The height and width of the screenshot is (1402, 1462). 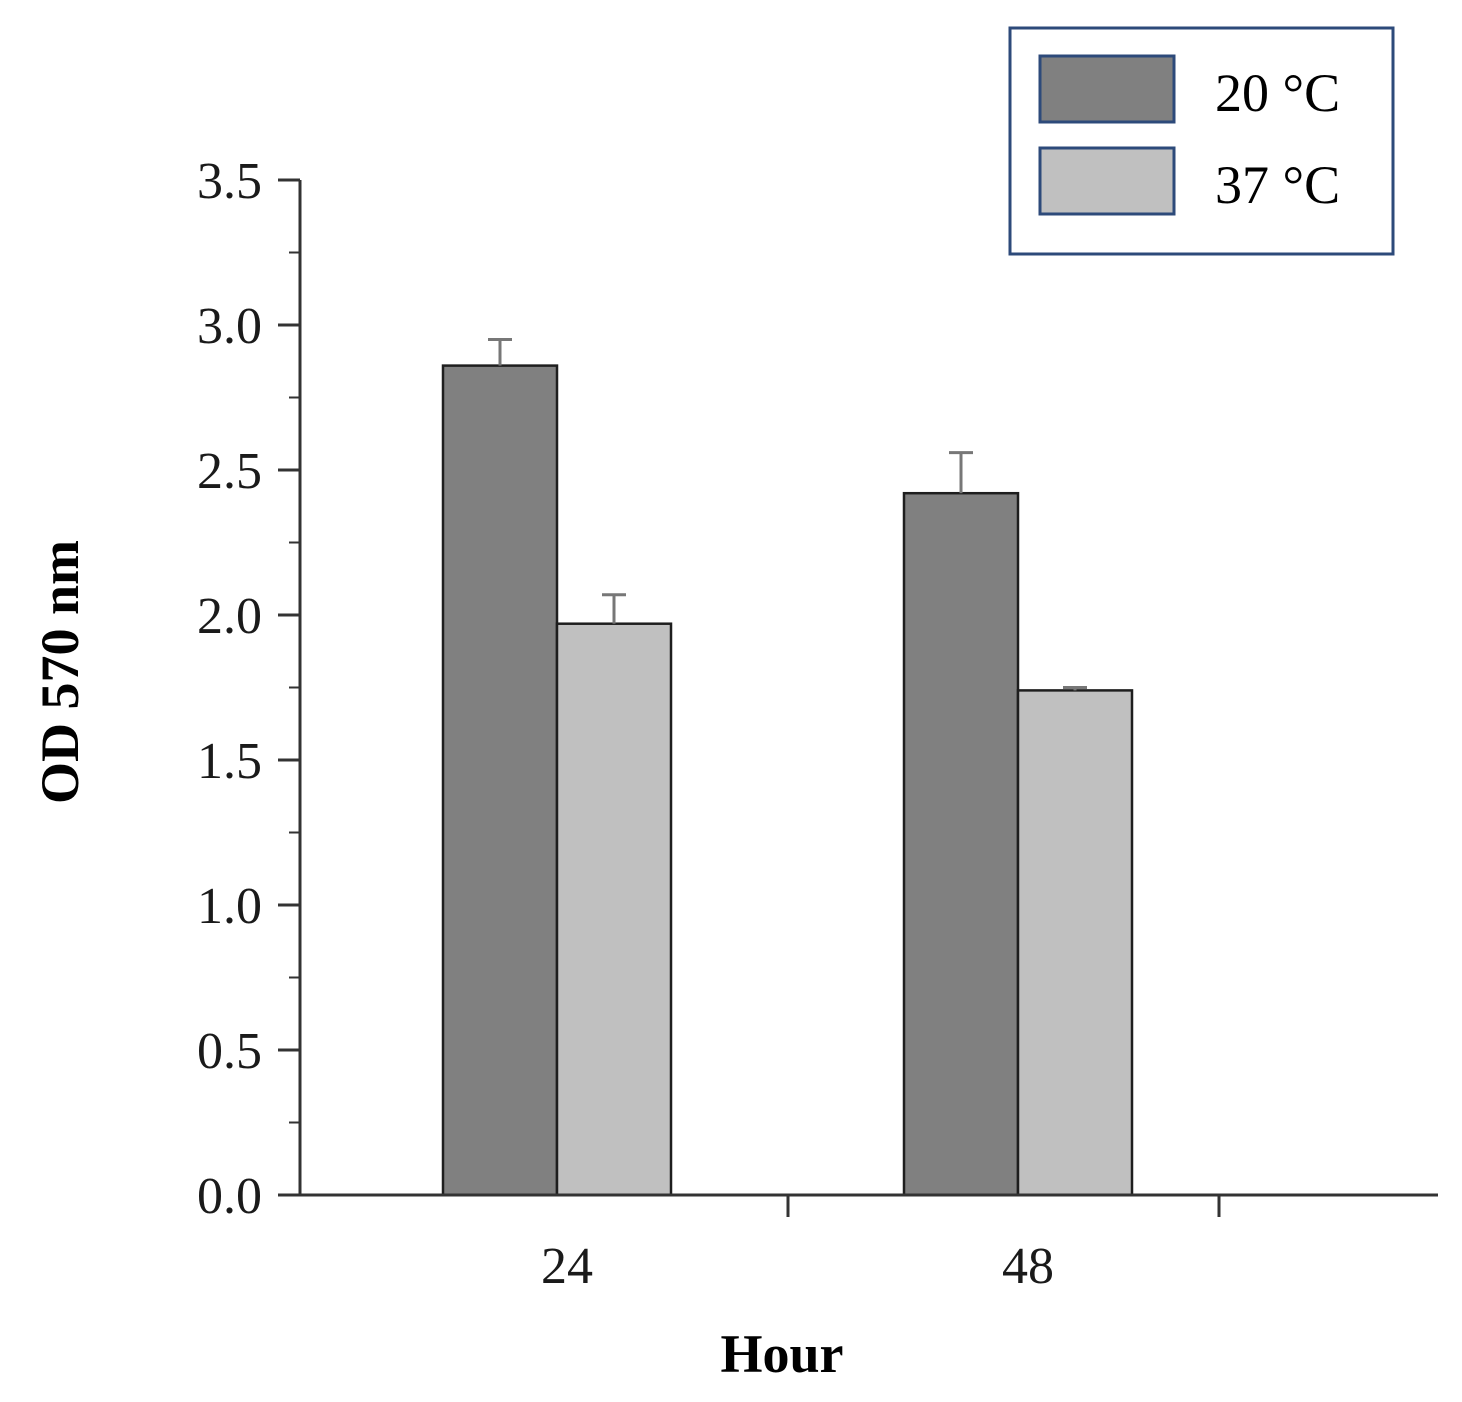 What do you see at coordinates (229, 471) in the screenshot?
I see `y-tick-label: 2.5` at bounding box center [229, 471].